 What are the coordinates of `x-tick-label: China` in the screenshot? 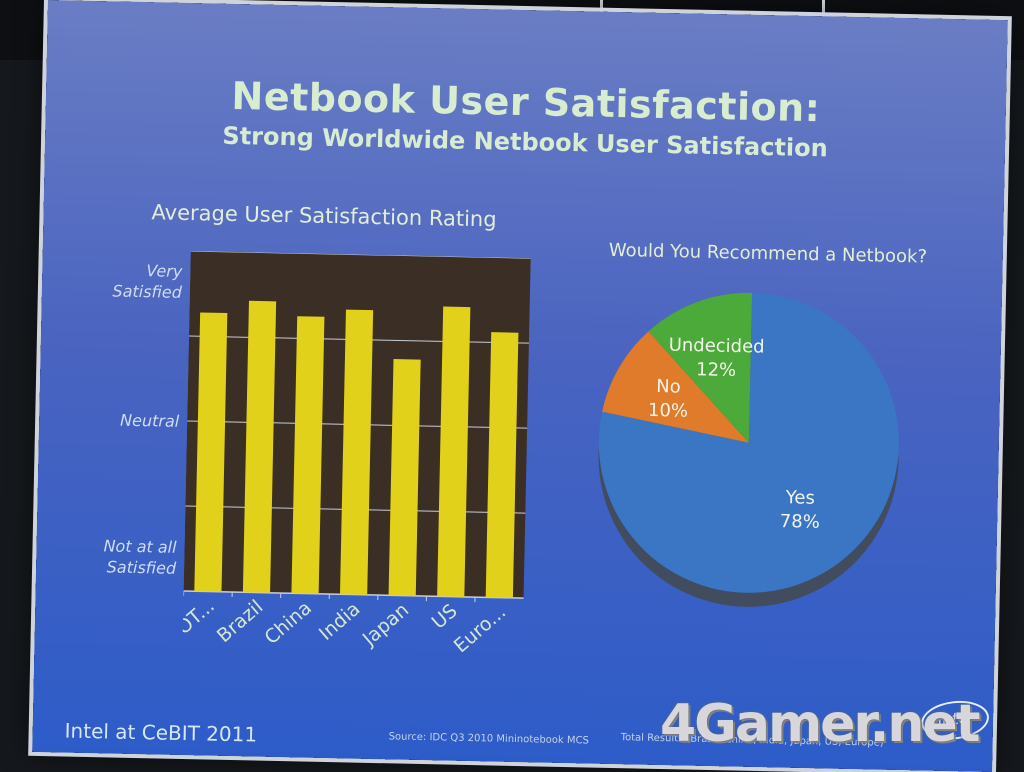 It's located at (287, 623).